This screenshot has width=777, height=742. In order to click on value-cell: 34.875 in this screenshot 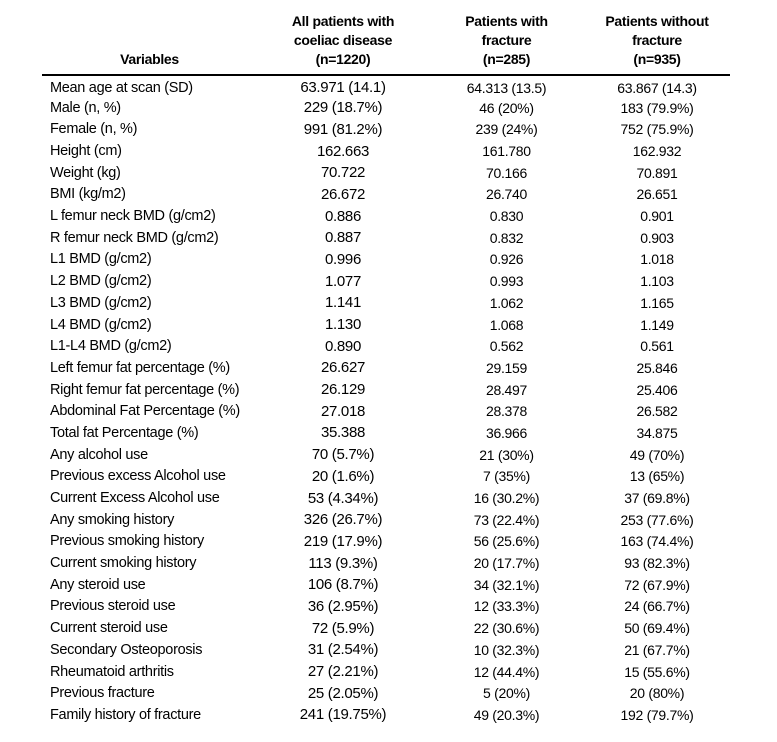, I will do `click(657, 432)`.